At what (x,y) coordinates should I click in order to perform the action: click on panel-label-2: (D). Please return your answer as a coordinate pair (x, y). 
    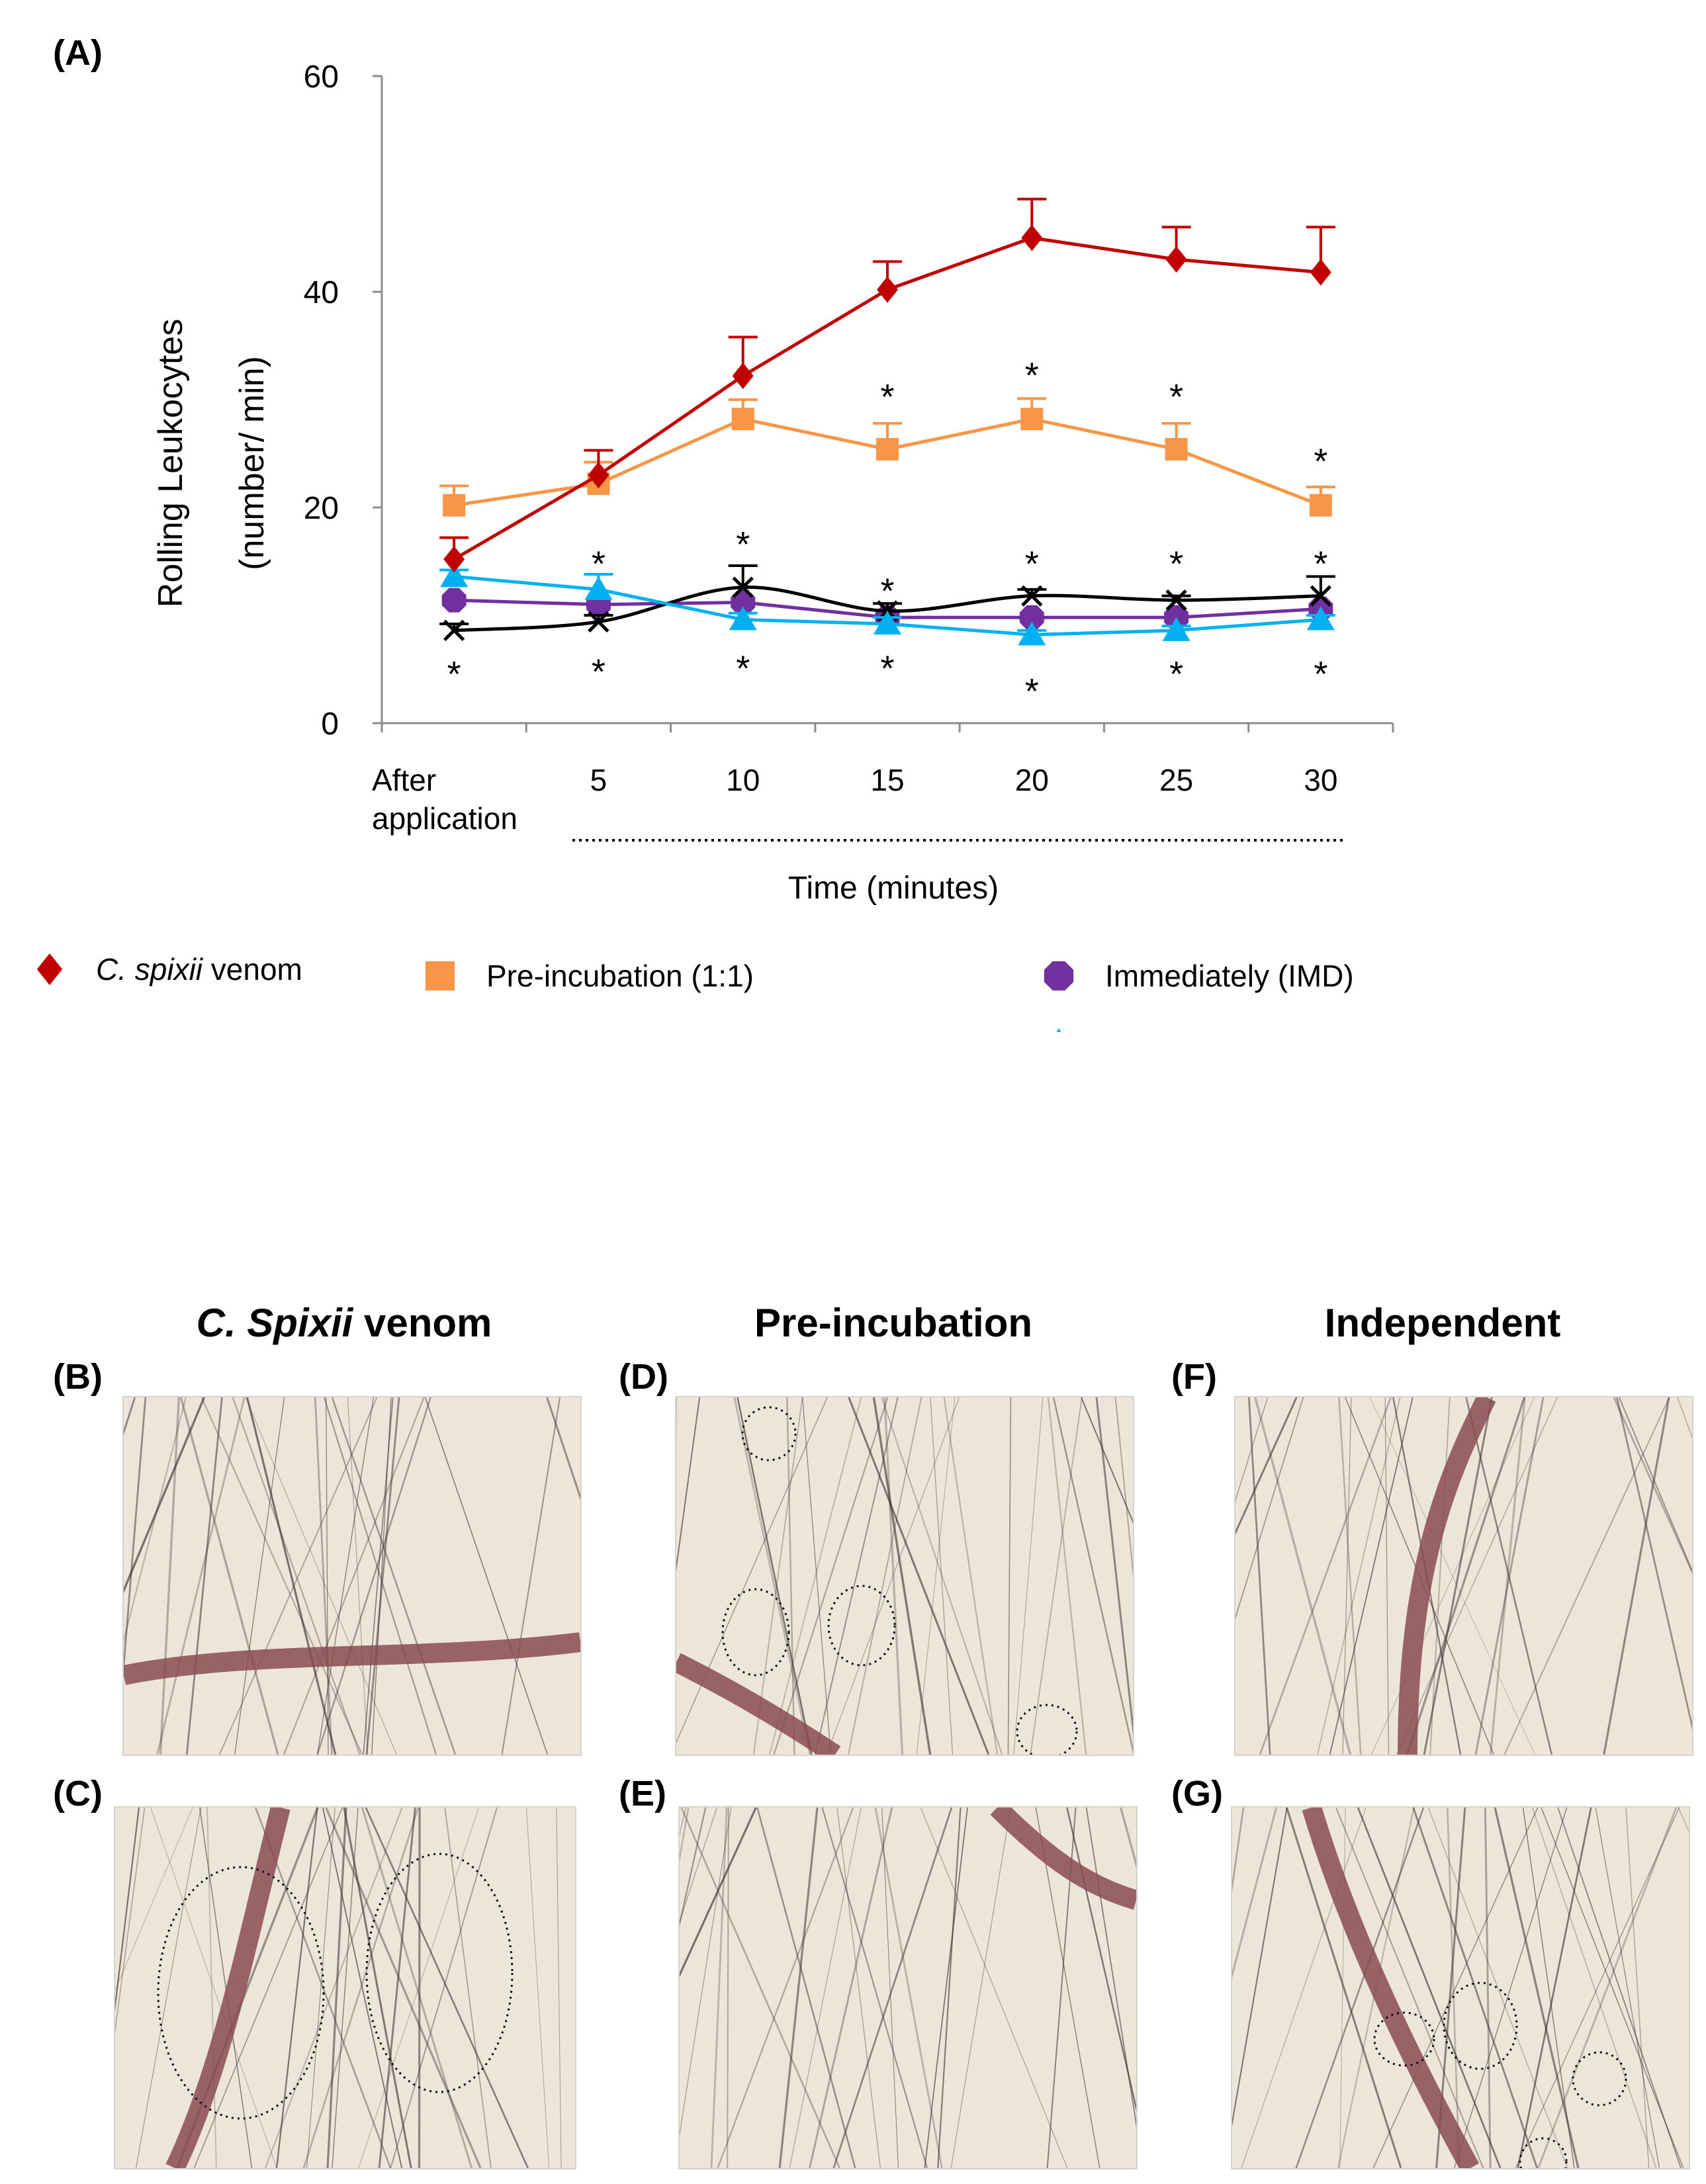
    Looking at the image, I should click on (643, 1377).